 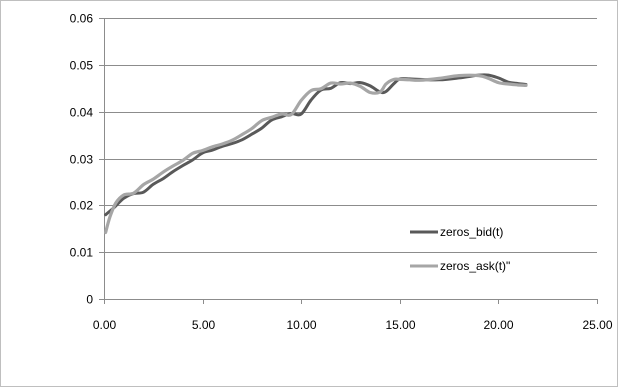 What do you see at coordinates (82, 253) in the screenshot?
I see `y-tick-label: 0.01` at bounding box center [82, 253].